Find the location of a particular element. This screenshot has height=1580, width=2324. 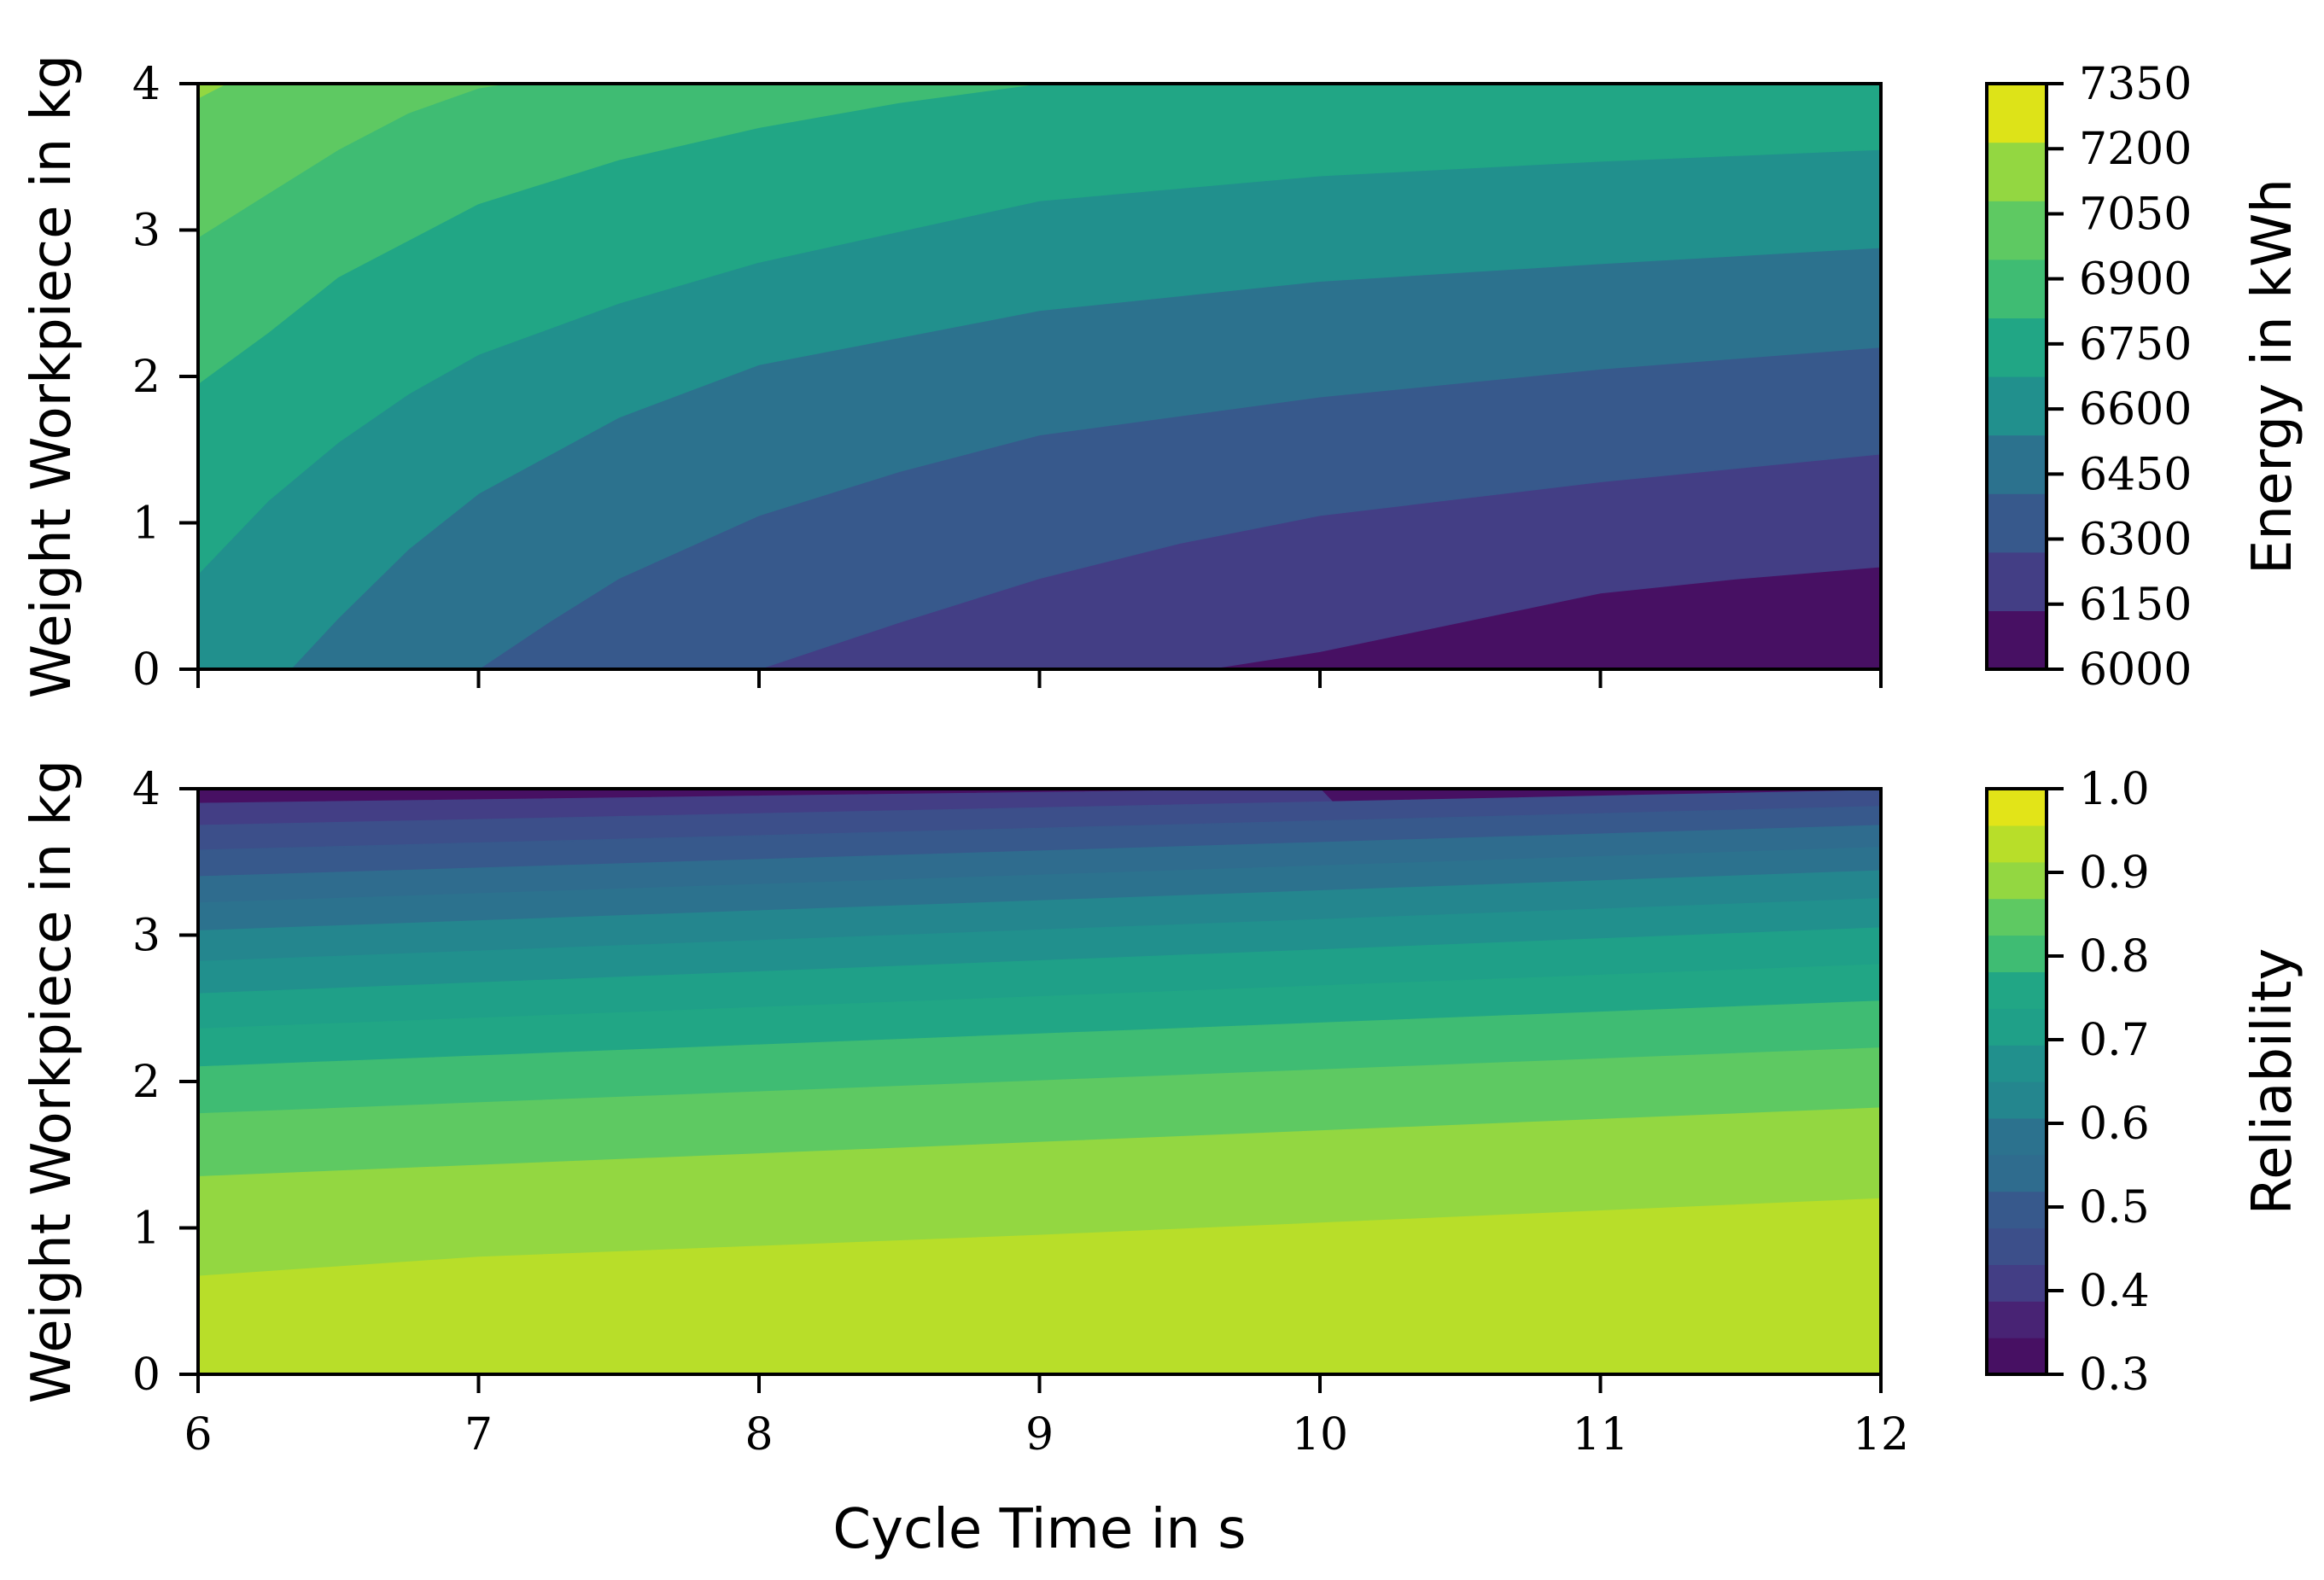

colorbar-tick-label: 0.5 is located at coordinates (2114, 1207).